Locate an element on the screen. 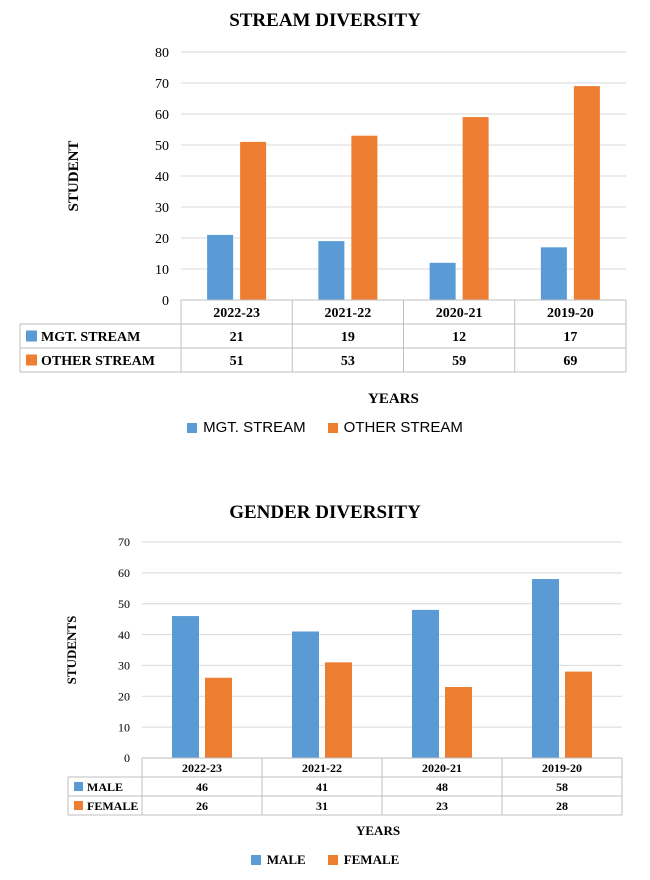 This screenshot has width=650, height=880. legend-item-mgt-stream: MGT. STREAM is located at coordinates (246, 427).